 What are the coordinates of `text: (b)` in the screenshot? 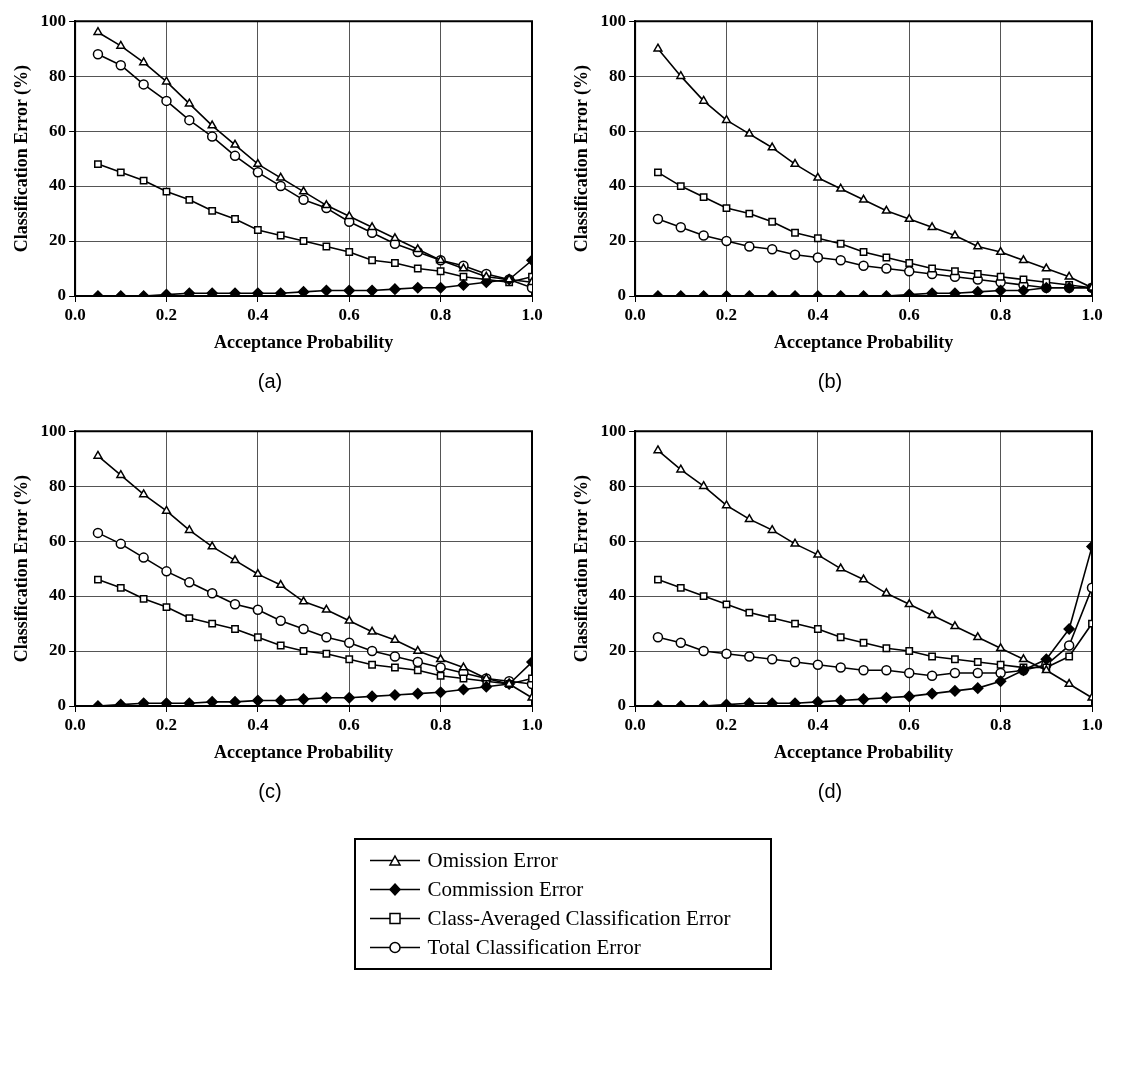 It's located at (830, 380).